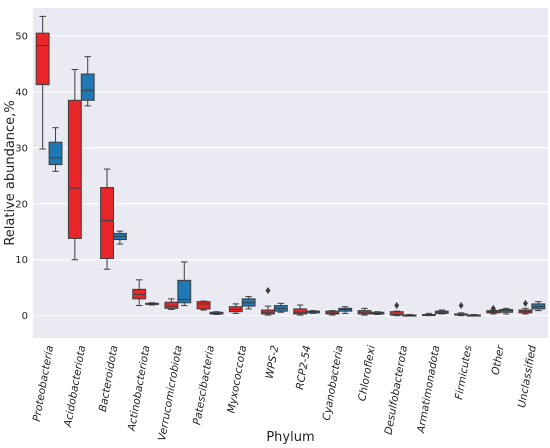  What do you see at coordinates (527, 376) in the screenshot?
I see `x-category-label: Unclassified` at bounding box center [527, 376].